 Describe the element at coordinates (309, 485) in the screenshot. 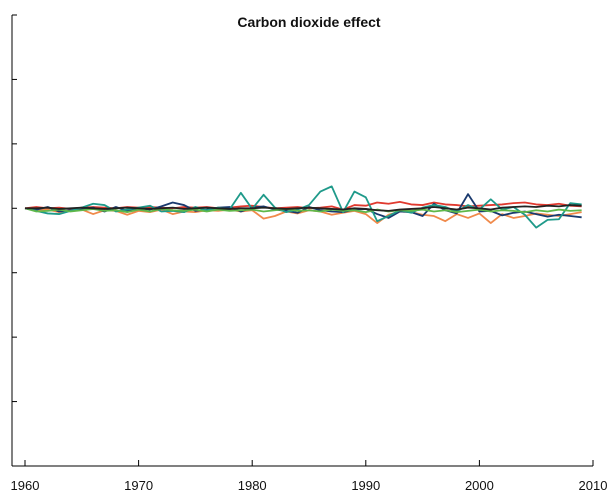

I see `x-tick-labels: 1960 1970 1980 1990 2000 2010` at that location.